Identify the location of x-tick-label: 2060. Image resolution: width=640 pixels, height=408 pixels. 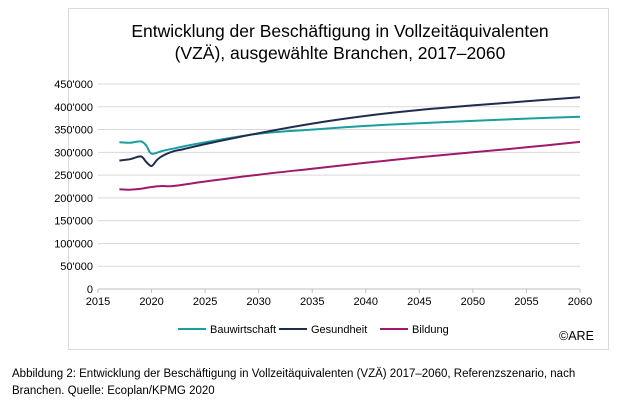
(580, 302).